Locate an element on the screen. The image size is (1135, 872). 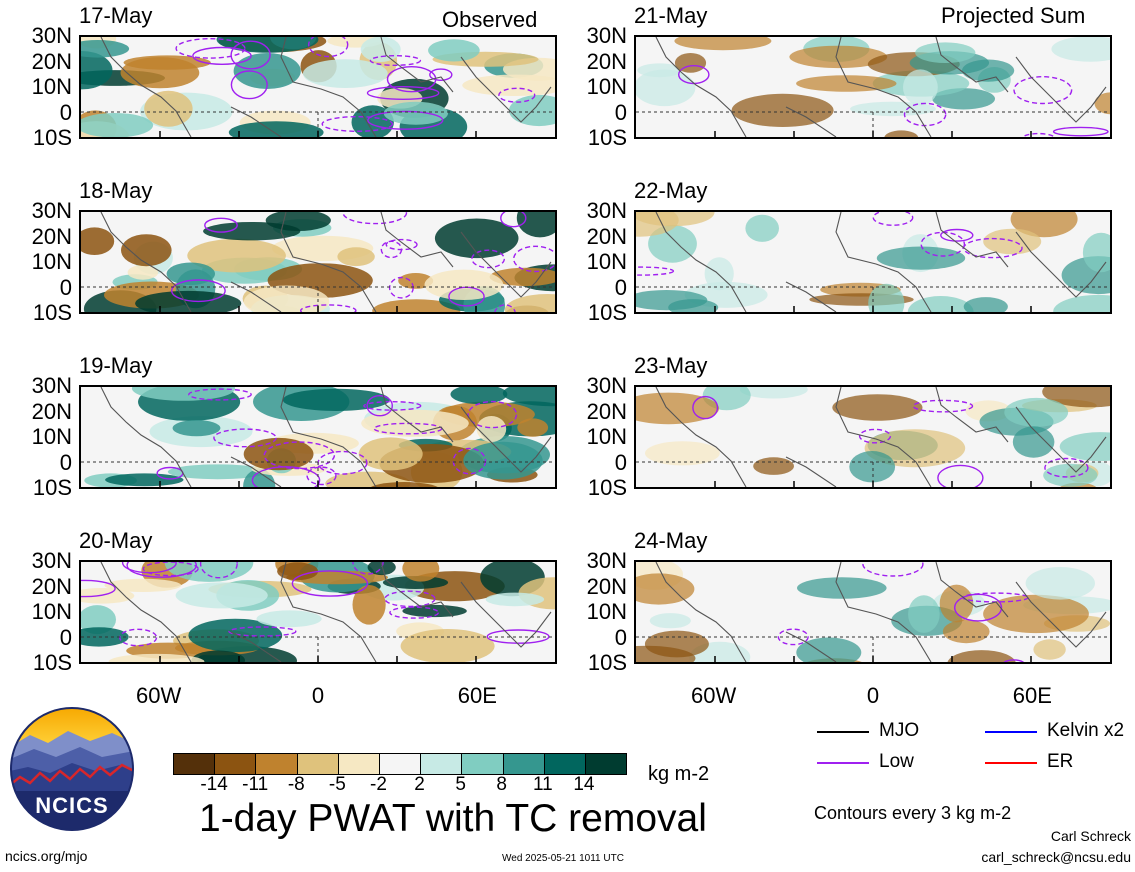
panel-date-projected-1: 22-May is located at coordinates (671, 190).